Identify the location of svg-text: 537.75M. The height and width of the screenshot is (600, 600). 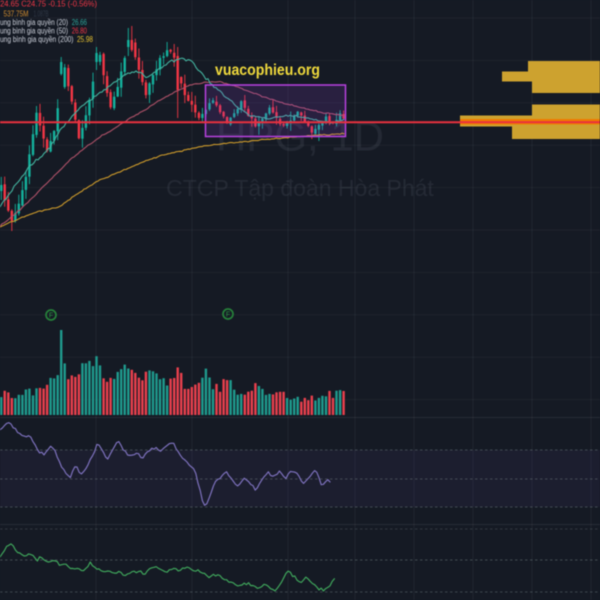
(16, 14).